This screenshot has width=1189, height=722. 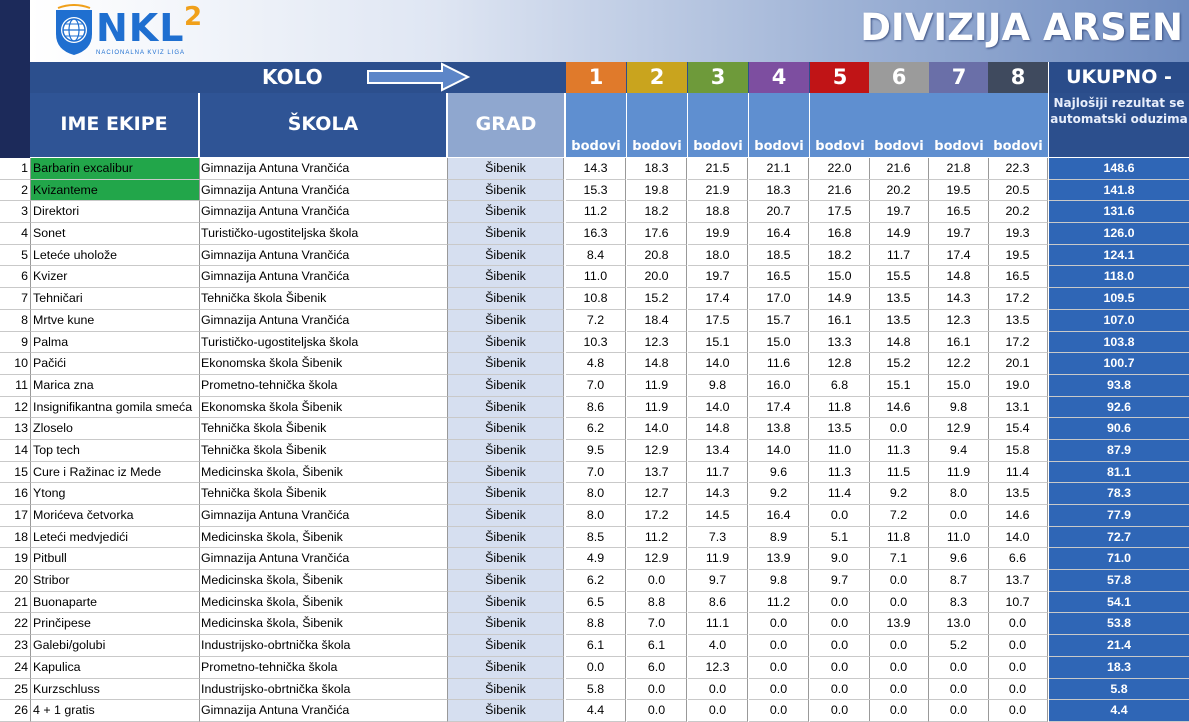 I want to click on round-score-cell: 22.3, so click(x=1018, y=169).